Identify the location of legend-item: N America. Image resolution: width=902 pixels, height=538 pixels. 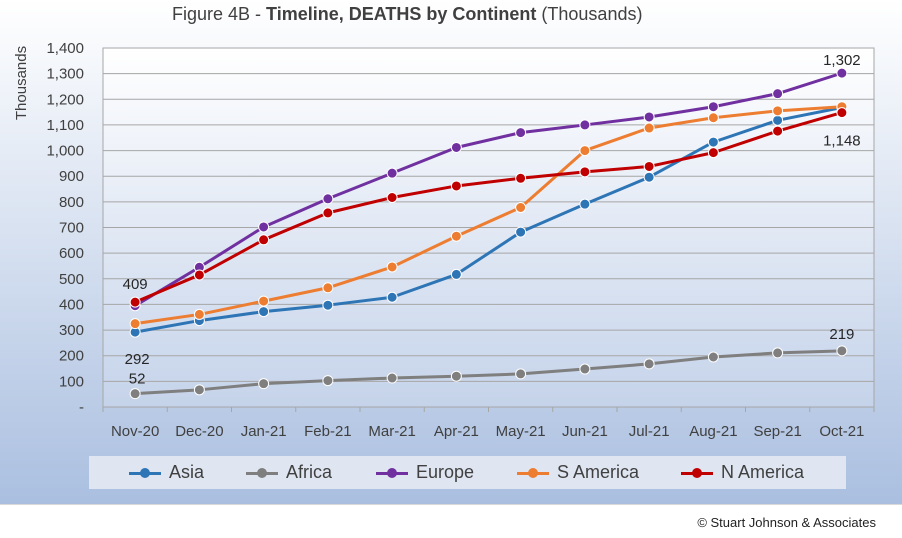
(742, 472).